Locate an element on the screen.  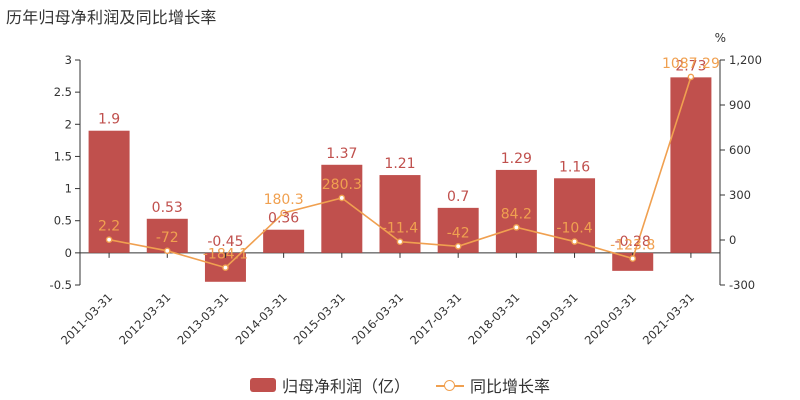
left-axis-tick-label: -0.5 is located at coordinates (61, 285).